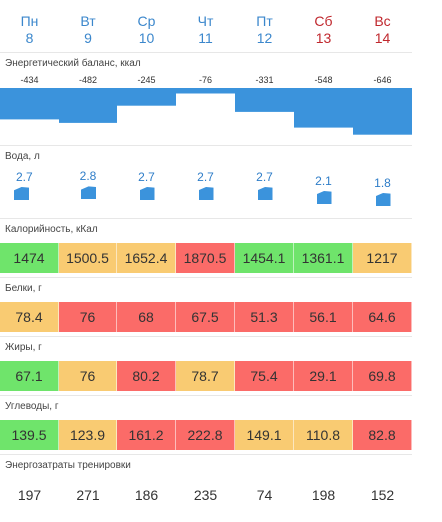 This screenshot has width=442, height=522. What do you see at coordinates (88, 317) in the screenshot?
I see `protein-cell: 76` at bounding box center [88, 317].